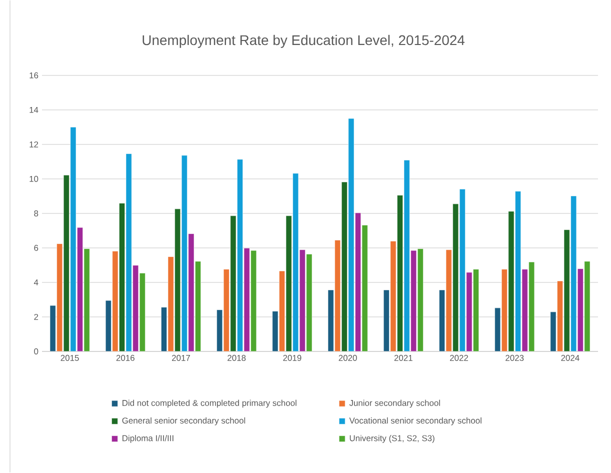 This screenshot has height=473, width=611. I want to click on legend-label: University (S1, S2, S3), so click(392, 439).